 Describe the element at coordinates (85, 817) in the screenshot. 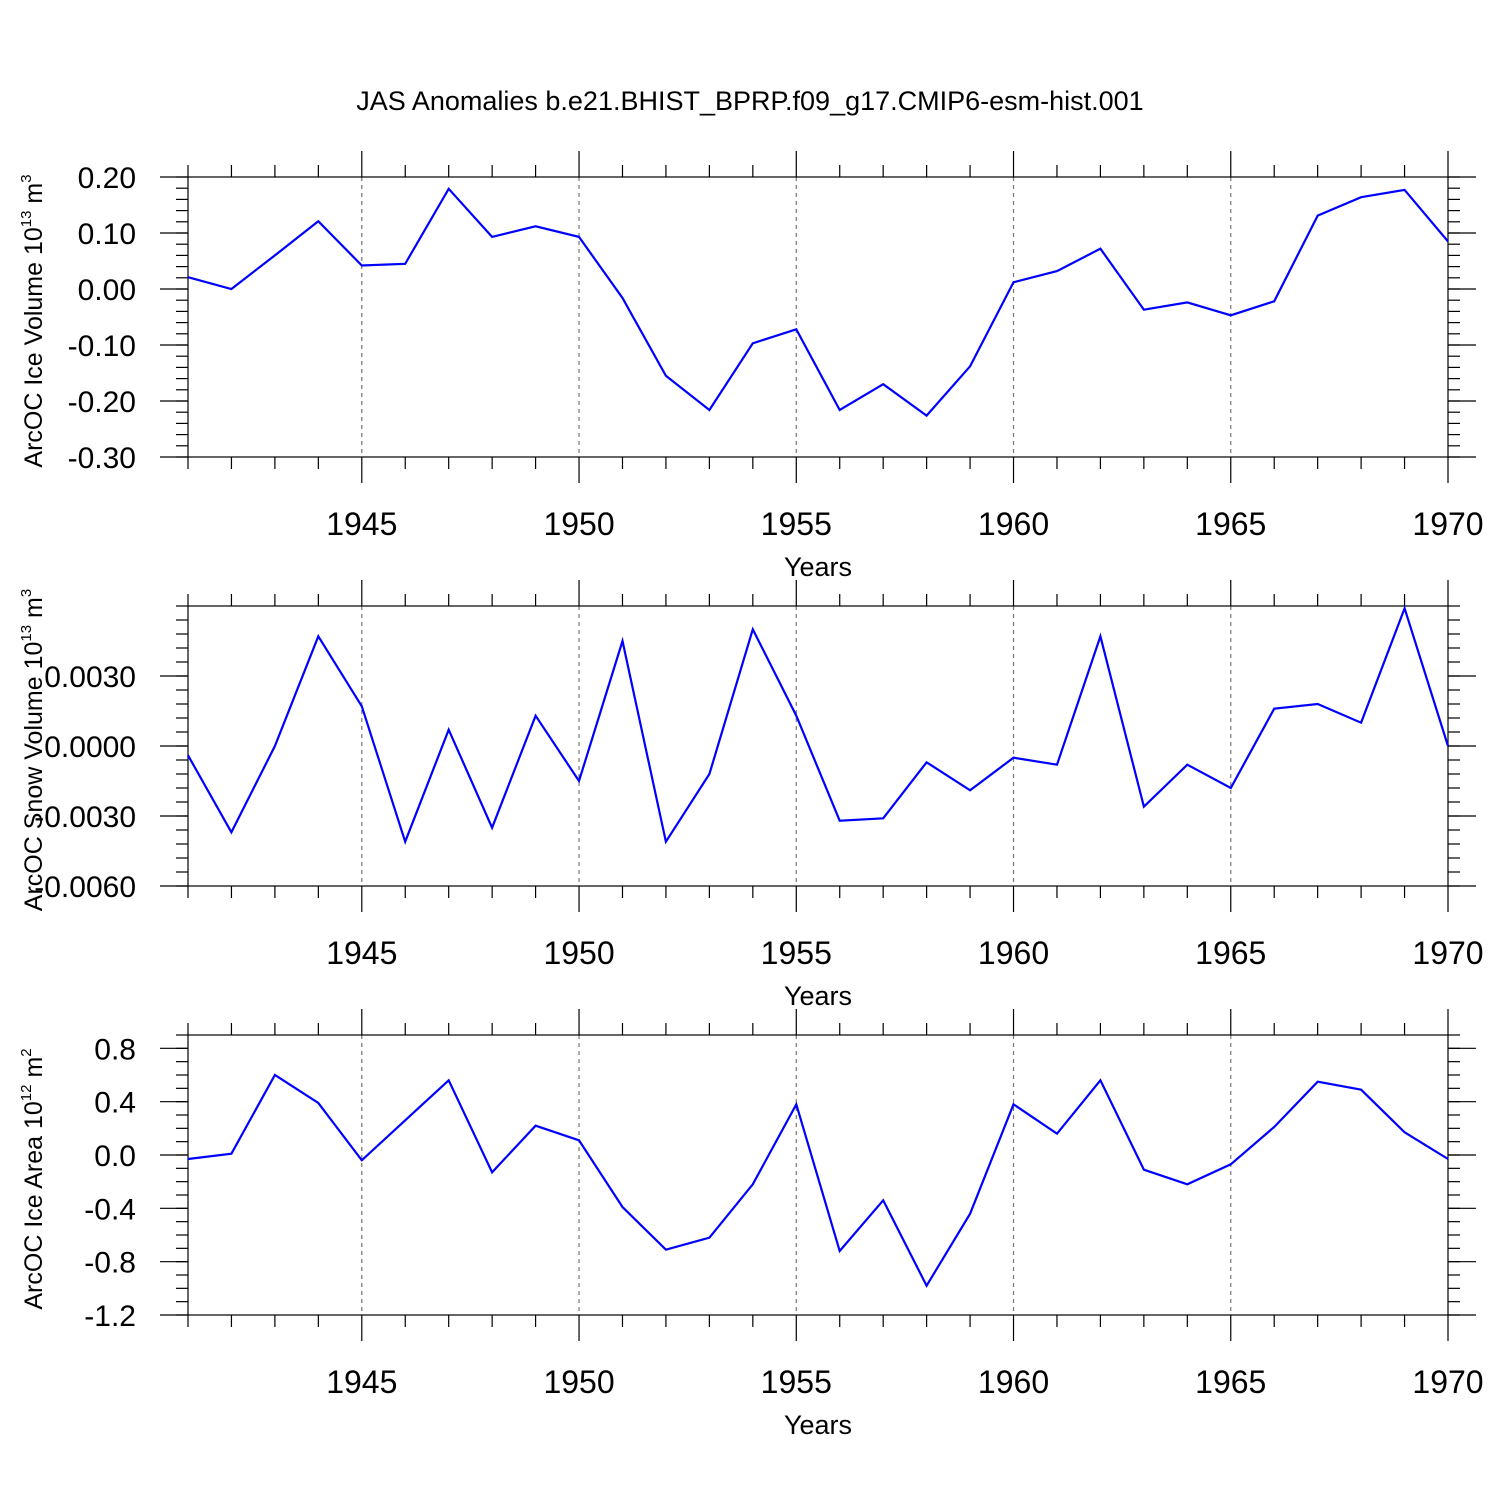

I see `y-tick-label: -0.0030` at that location.